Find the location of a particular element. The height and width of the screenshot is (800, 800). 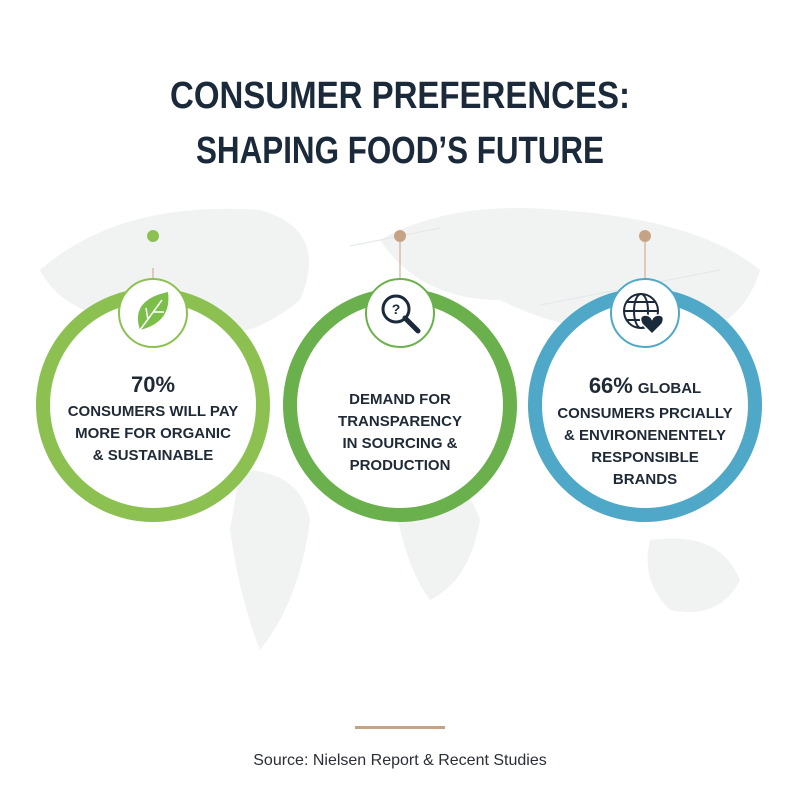

source: Source: Nielsen Report & Recent Studies is located at coordinates (399, 760).